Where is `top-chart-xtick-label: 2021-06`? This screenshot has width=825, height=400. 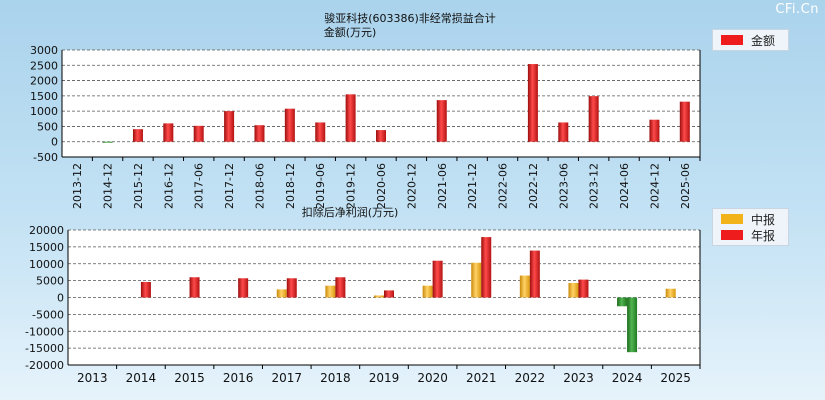
top-chart-xtick-label: 2021-06 is located at coordinates (442, 186).